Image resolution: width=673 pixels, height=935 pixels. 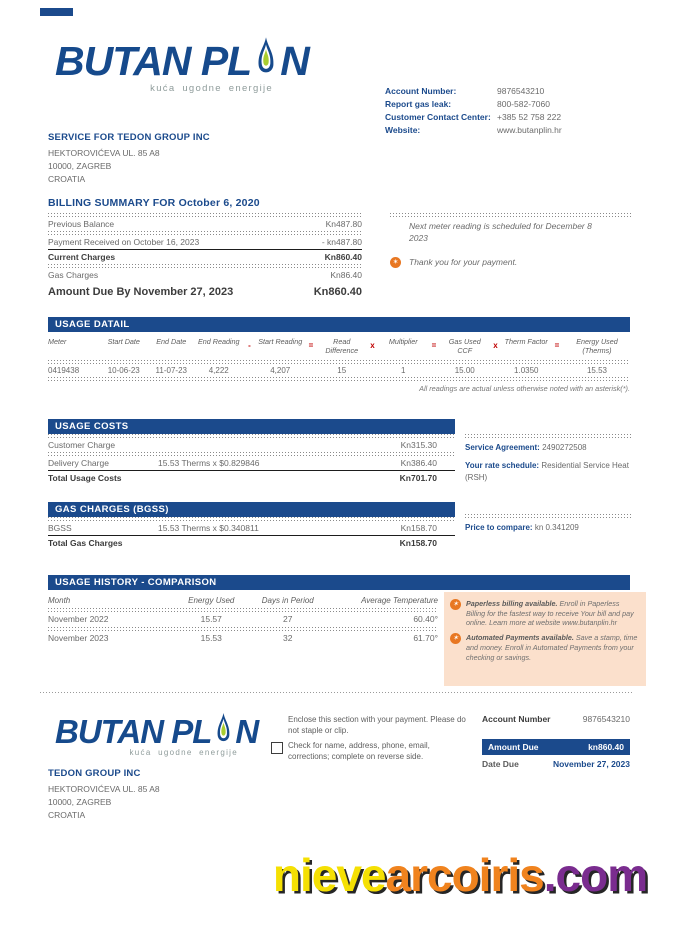 What do you see at coordinates (512, 603) in the screenshot?
I see `promo-lead: Paperless billing available.` at bounding box center [512, 603].